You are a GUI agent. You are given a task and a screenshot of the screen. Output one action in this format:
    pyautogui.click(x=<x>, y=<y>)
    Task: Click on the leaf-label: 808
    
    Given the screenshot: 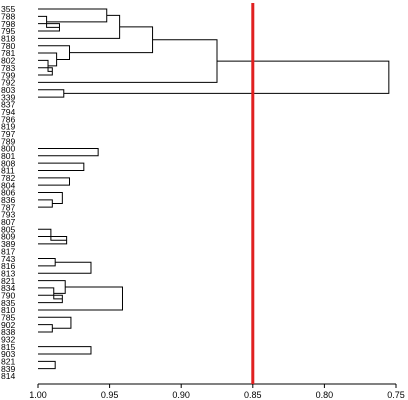 What is the action you would take?
    pyautogui.click(x=8, y=163)
    